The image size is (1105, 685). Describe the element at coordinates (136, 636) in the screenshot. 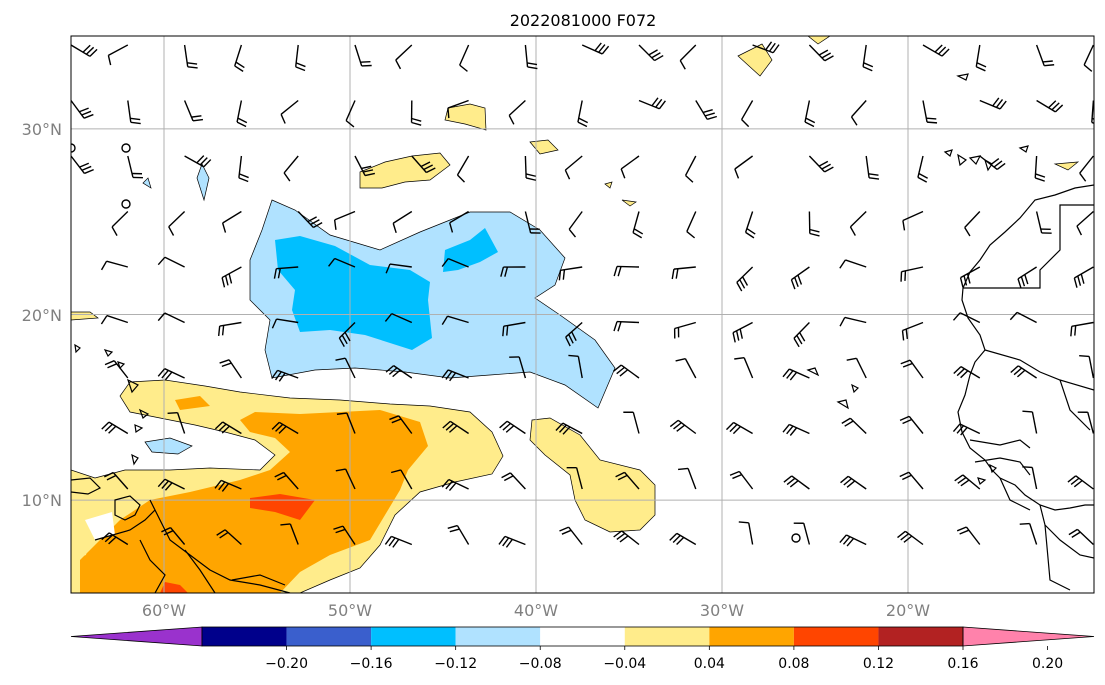

I see `colorbar-extend-low` at that location.